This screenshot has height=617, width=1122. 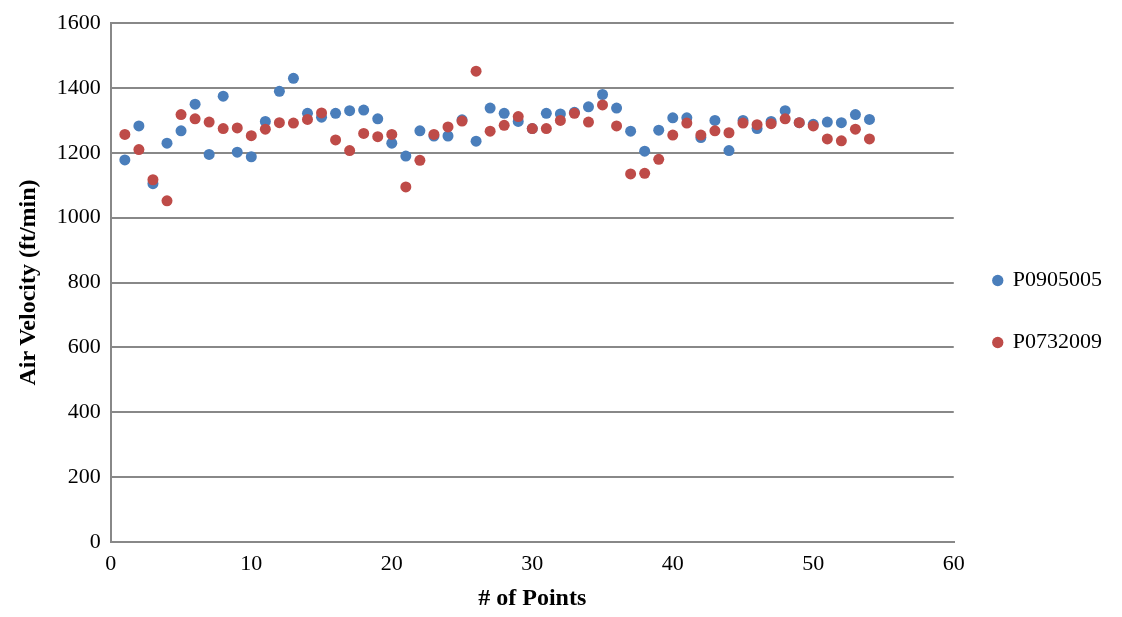 I want to click on y-tick-label: 0, so click(x=95, y=540).